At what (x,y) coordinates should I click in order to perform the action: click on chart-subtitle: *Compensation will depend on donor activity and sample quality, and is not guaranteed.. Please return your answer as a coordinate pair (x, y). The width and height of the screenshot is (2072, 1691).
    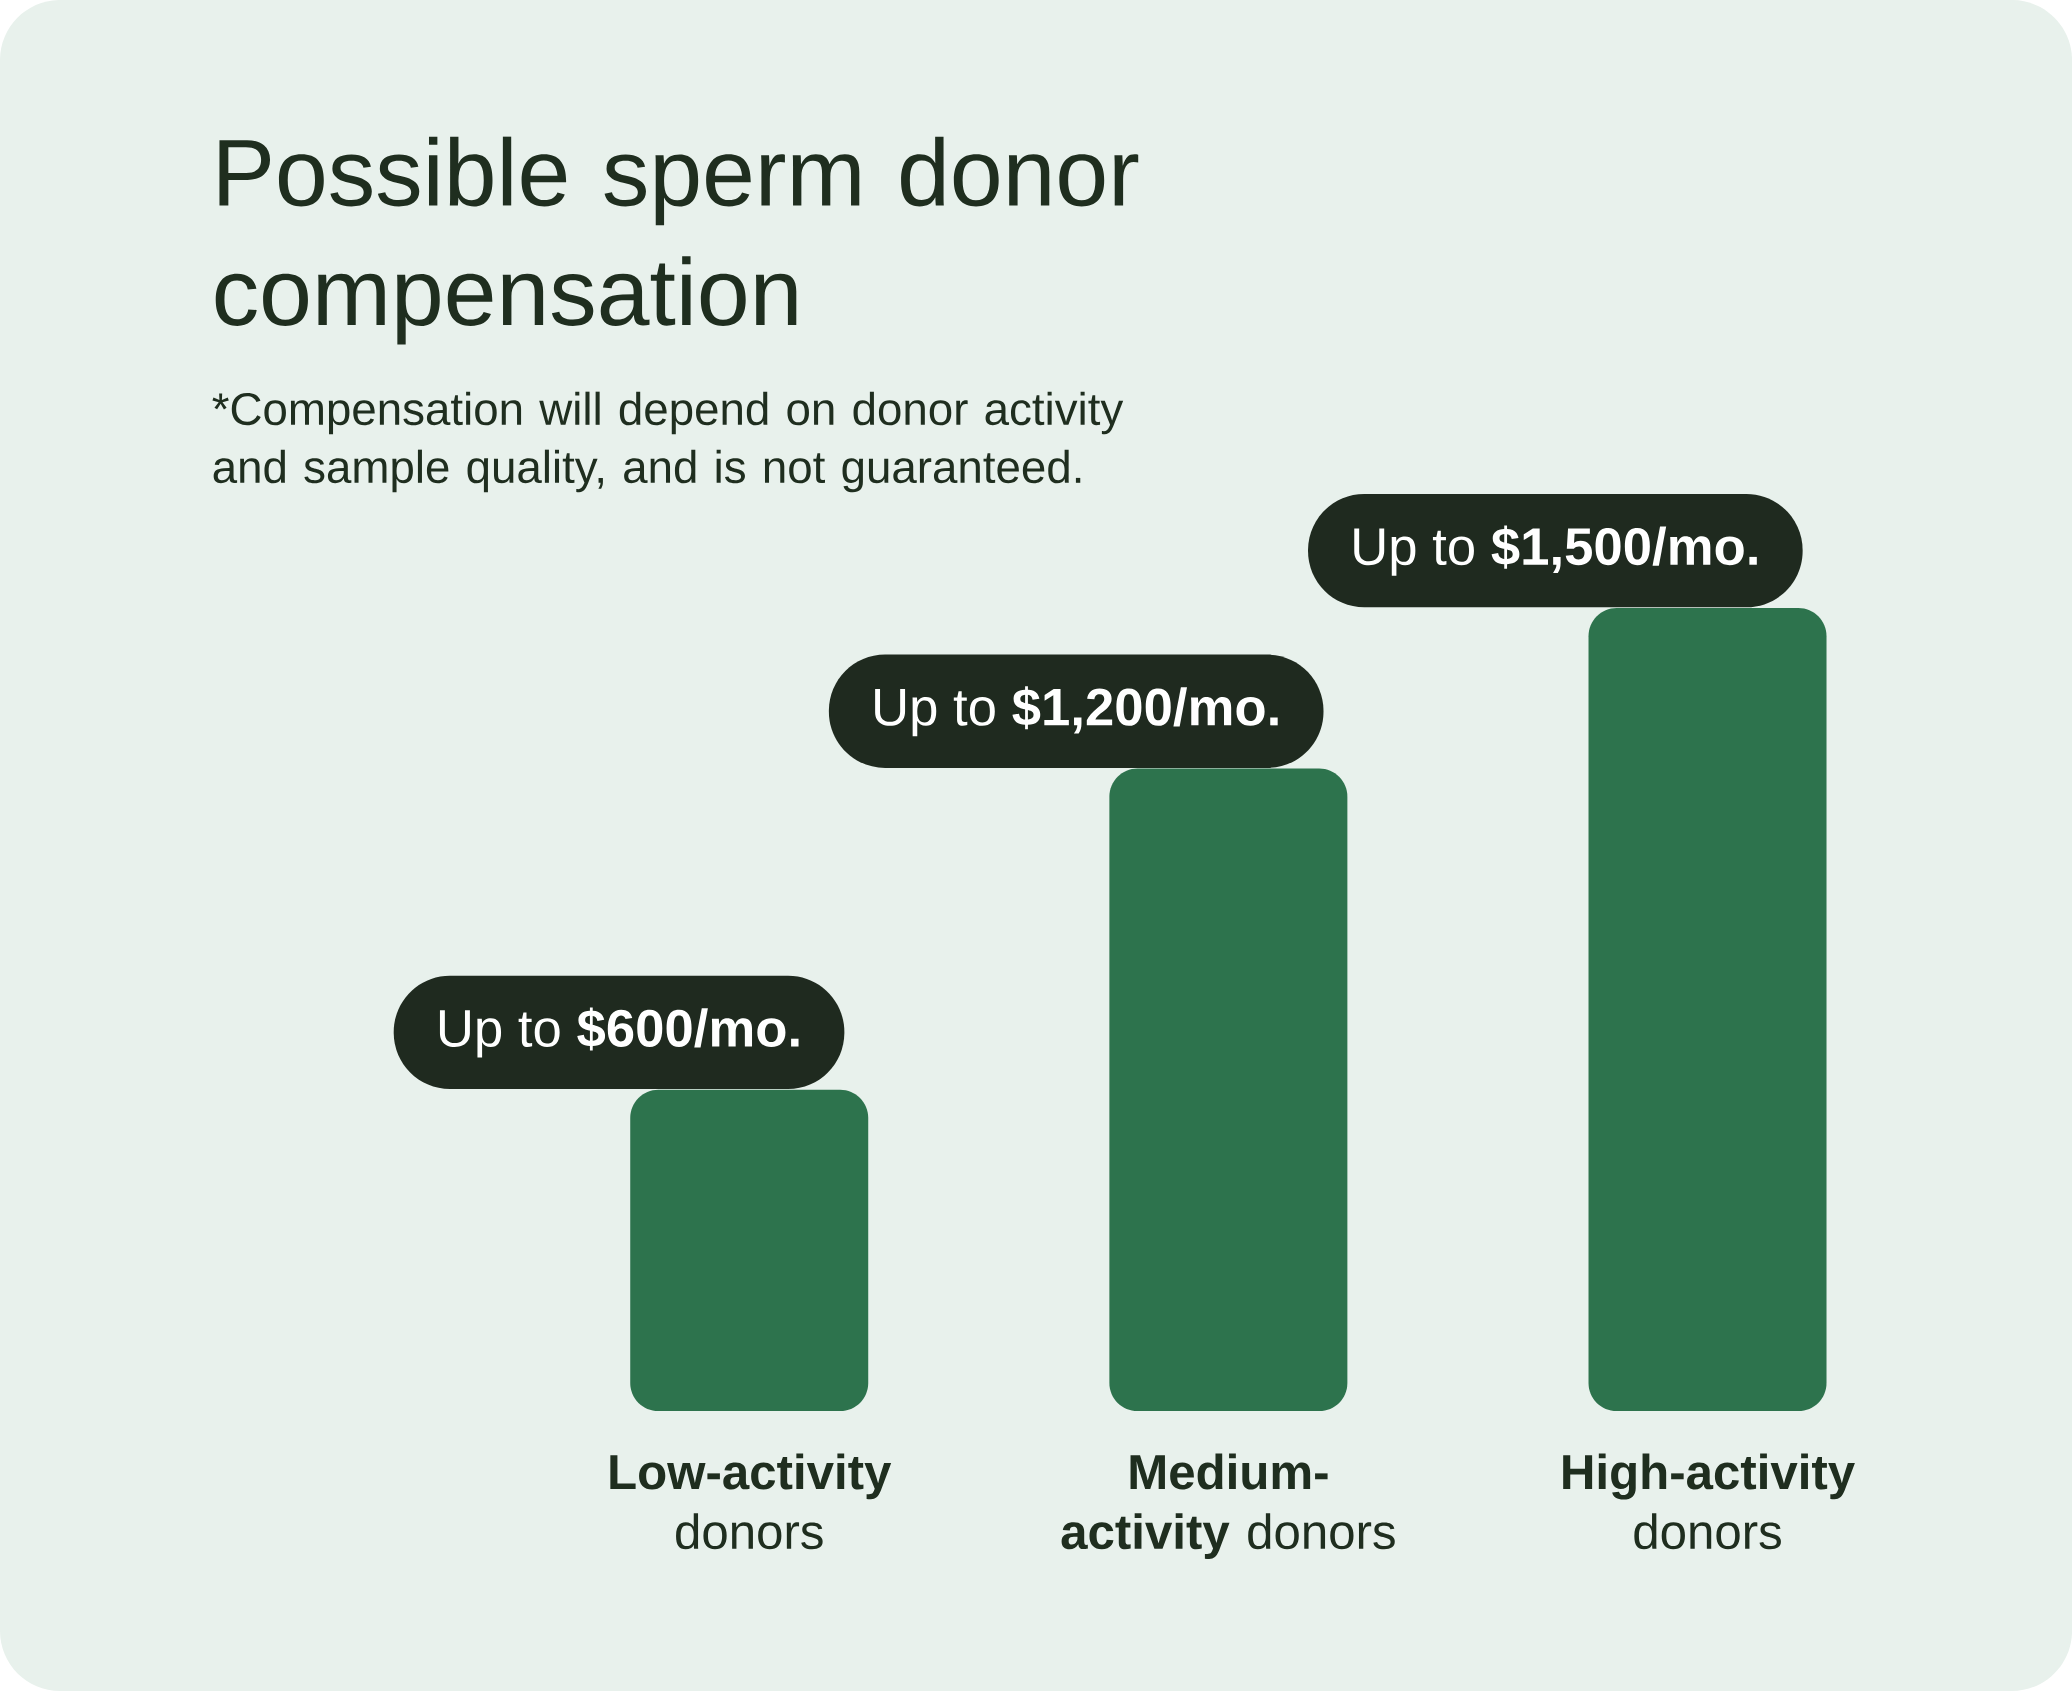
    Looking at the image, I should click on (668, 442).